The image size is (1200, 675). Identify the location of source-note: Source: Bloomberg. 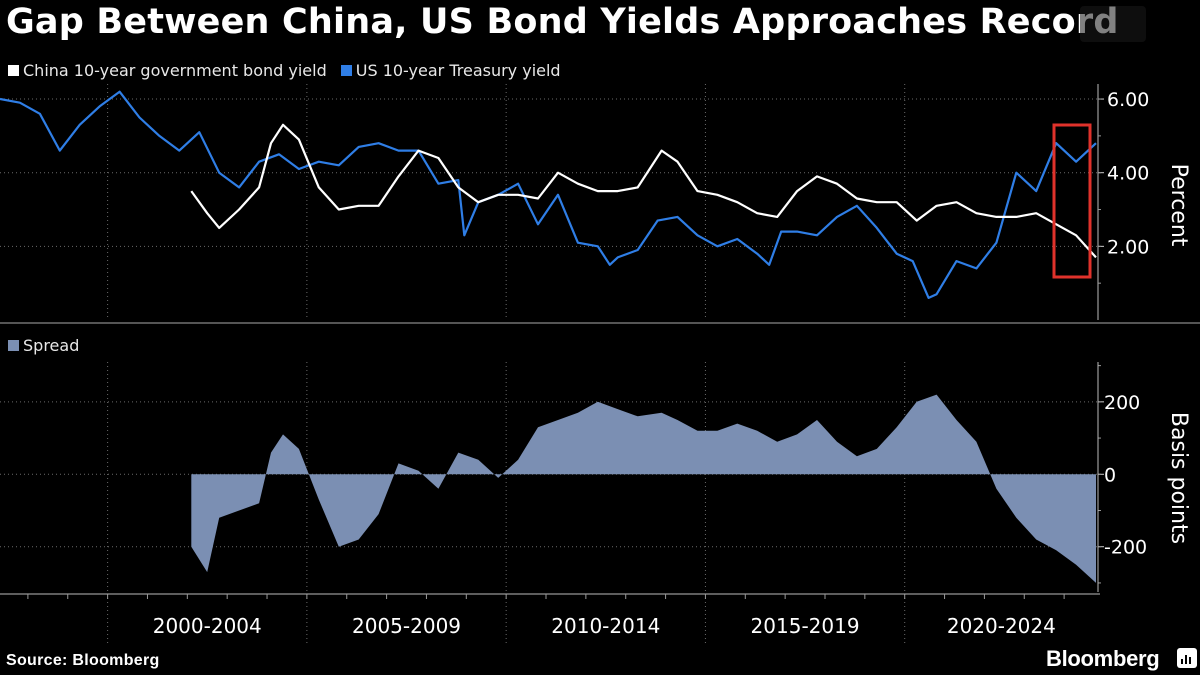
(83, 660).